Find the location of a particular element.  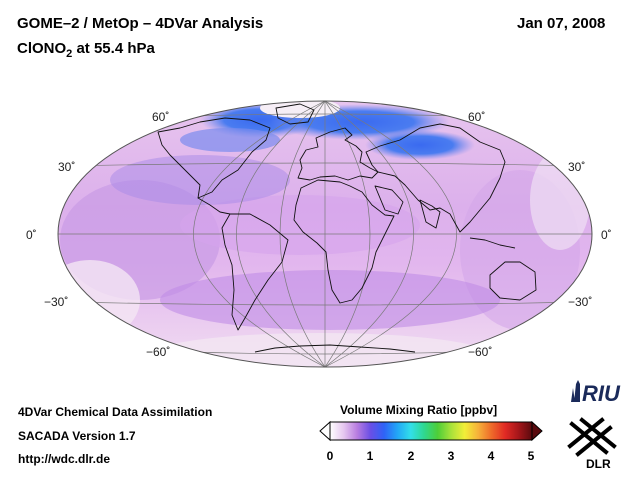

lat-label-right: 30˚ is located at coordinates (576, 167).